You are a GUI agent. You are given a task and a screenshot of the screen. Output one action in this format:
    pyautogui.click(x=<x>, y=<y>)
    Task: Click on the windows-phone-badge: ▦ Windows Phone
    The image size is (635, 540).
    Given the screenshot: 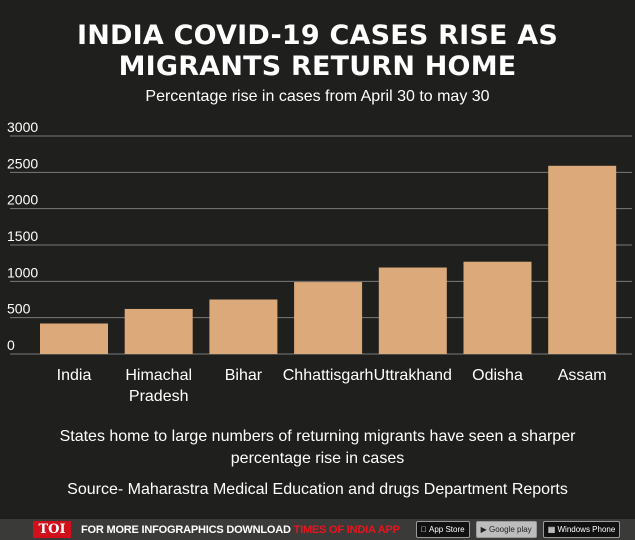 What is the action you would take?
    pyautogui.click(x=581, y=529)
    